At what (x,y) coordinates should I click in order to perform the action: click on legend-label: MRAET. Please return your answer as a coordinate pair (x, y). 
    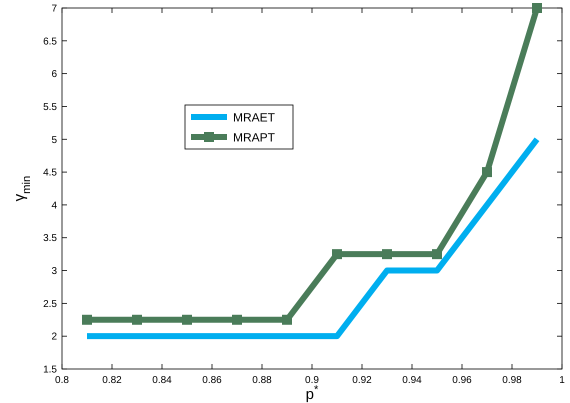
    Looking at the image, I should click on (254, 117).